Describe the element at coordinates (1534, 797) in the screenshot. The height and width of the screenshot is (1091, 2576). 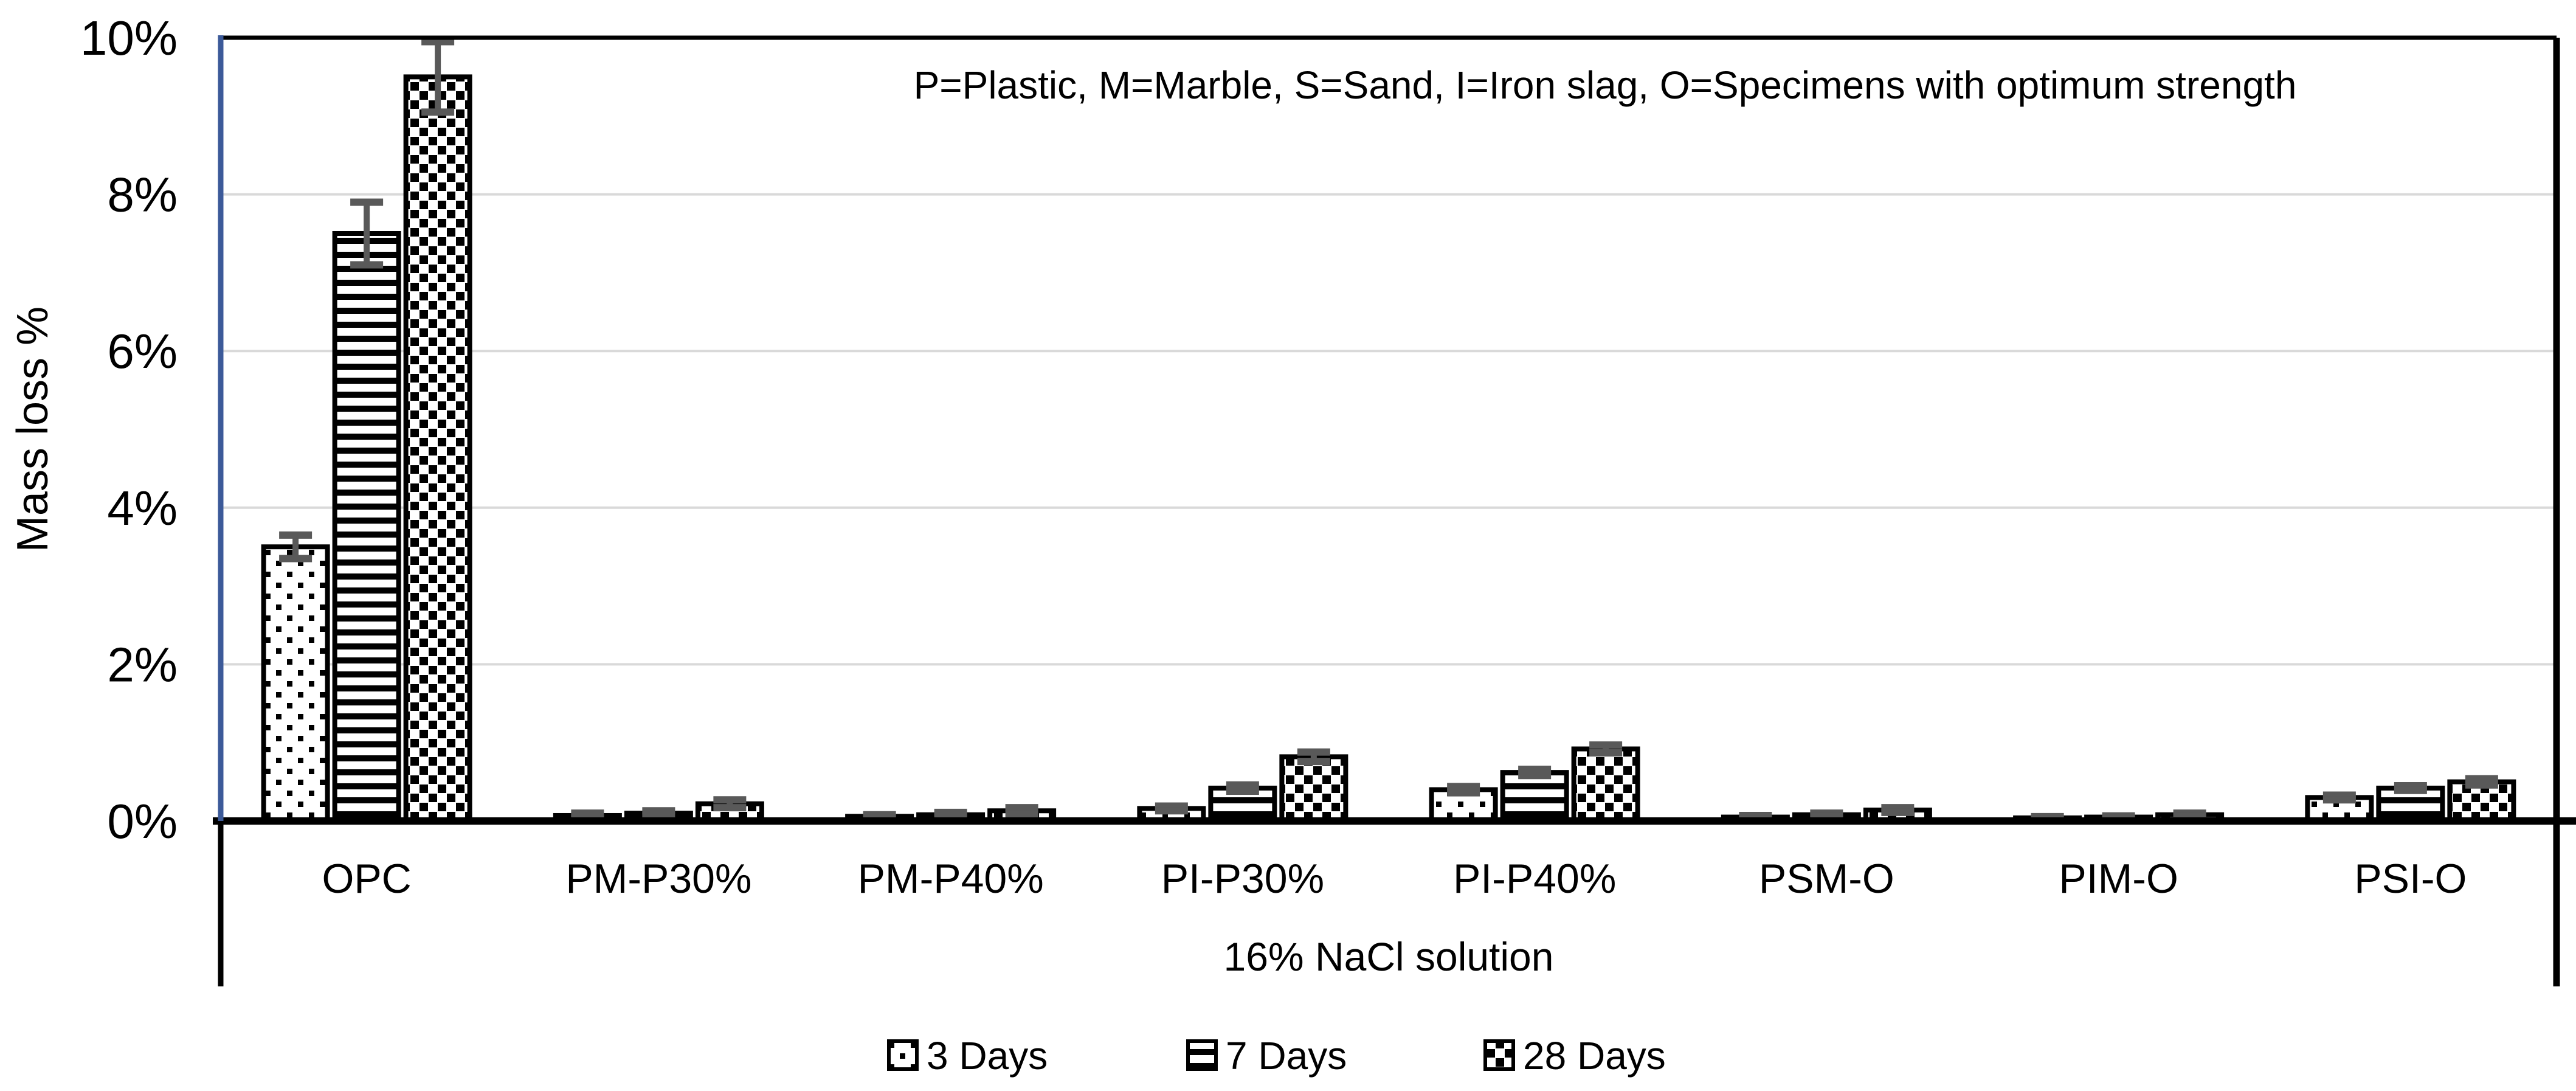
I see `bar-7days-PI-P40%` at that location.